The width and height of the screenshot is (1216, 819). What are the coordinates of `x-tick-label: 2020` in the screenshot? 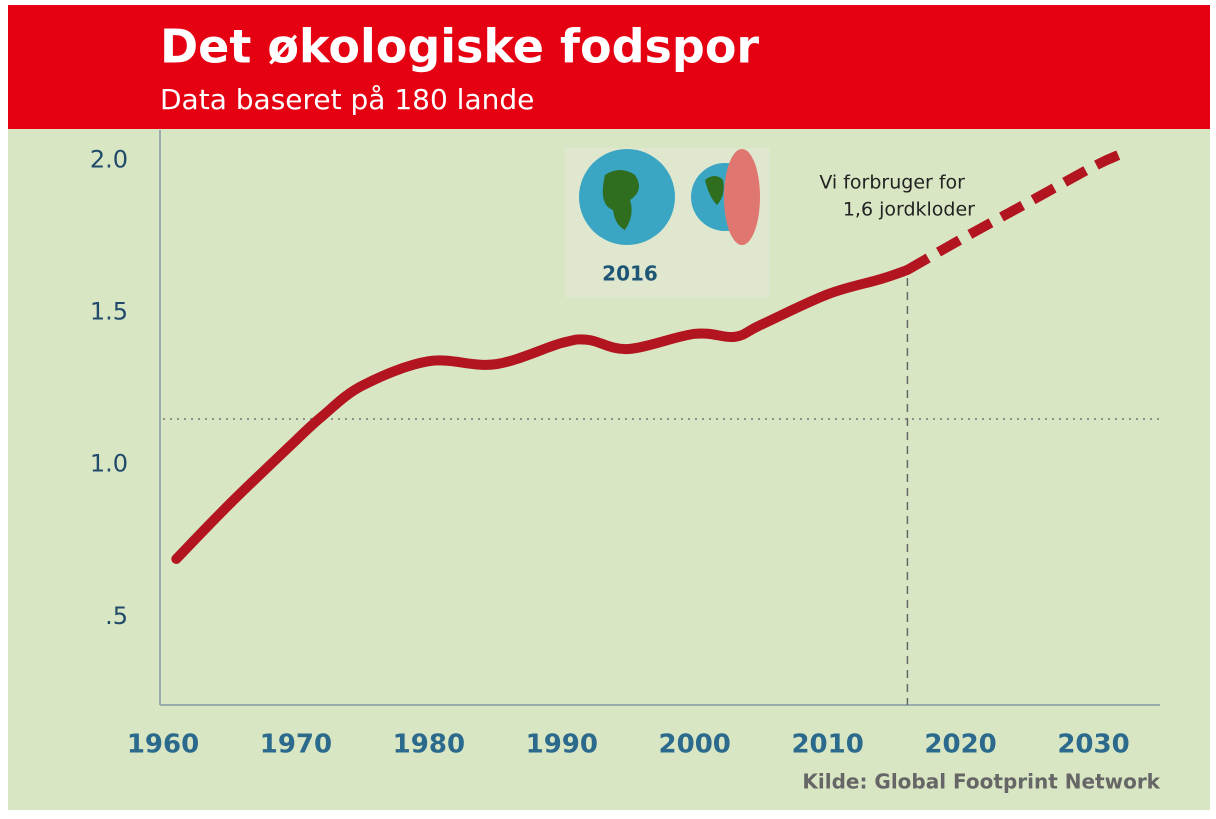 It's located at (960, 745).